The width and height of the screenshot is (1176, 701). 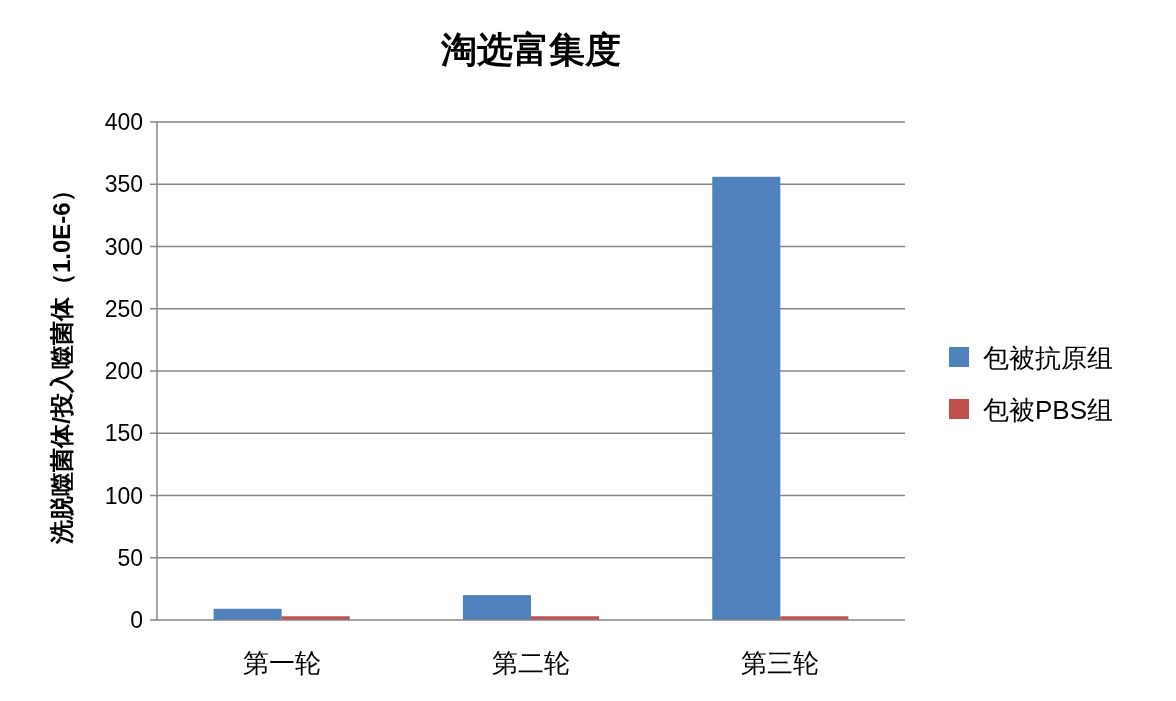 I want to click on y-tick-label: 400, so click(x=123, y=122).